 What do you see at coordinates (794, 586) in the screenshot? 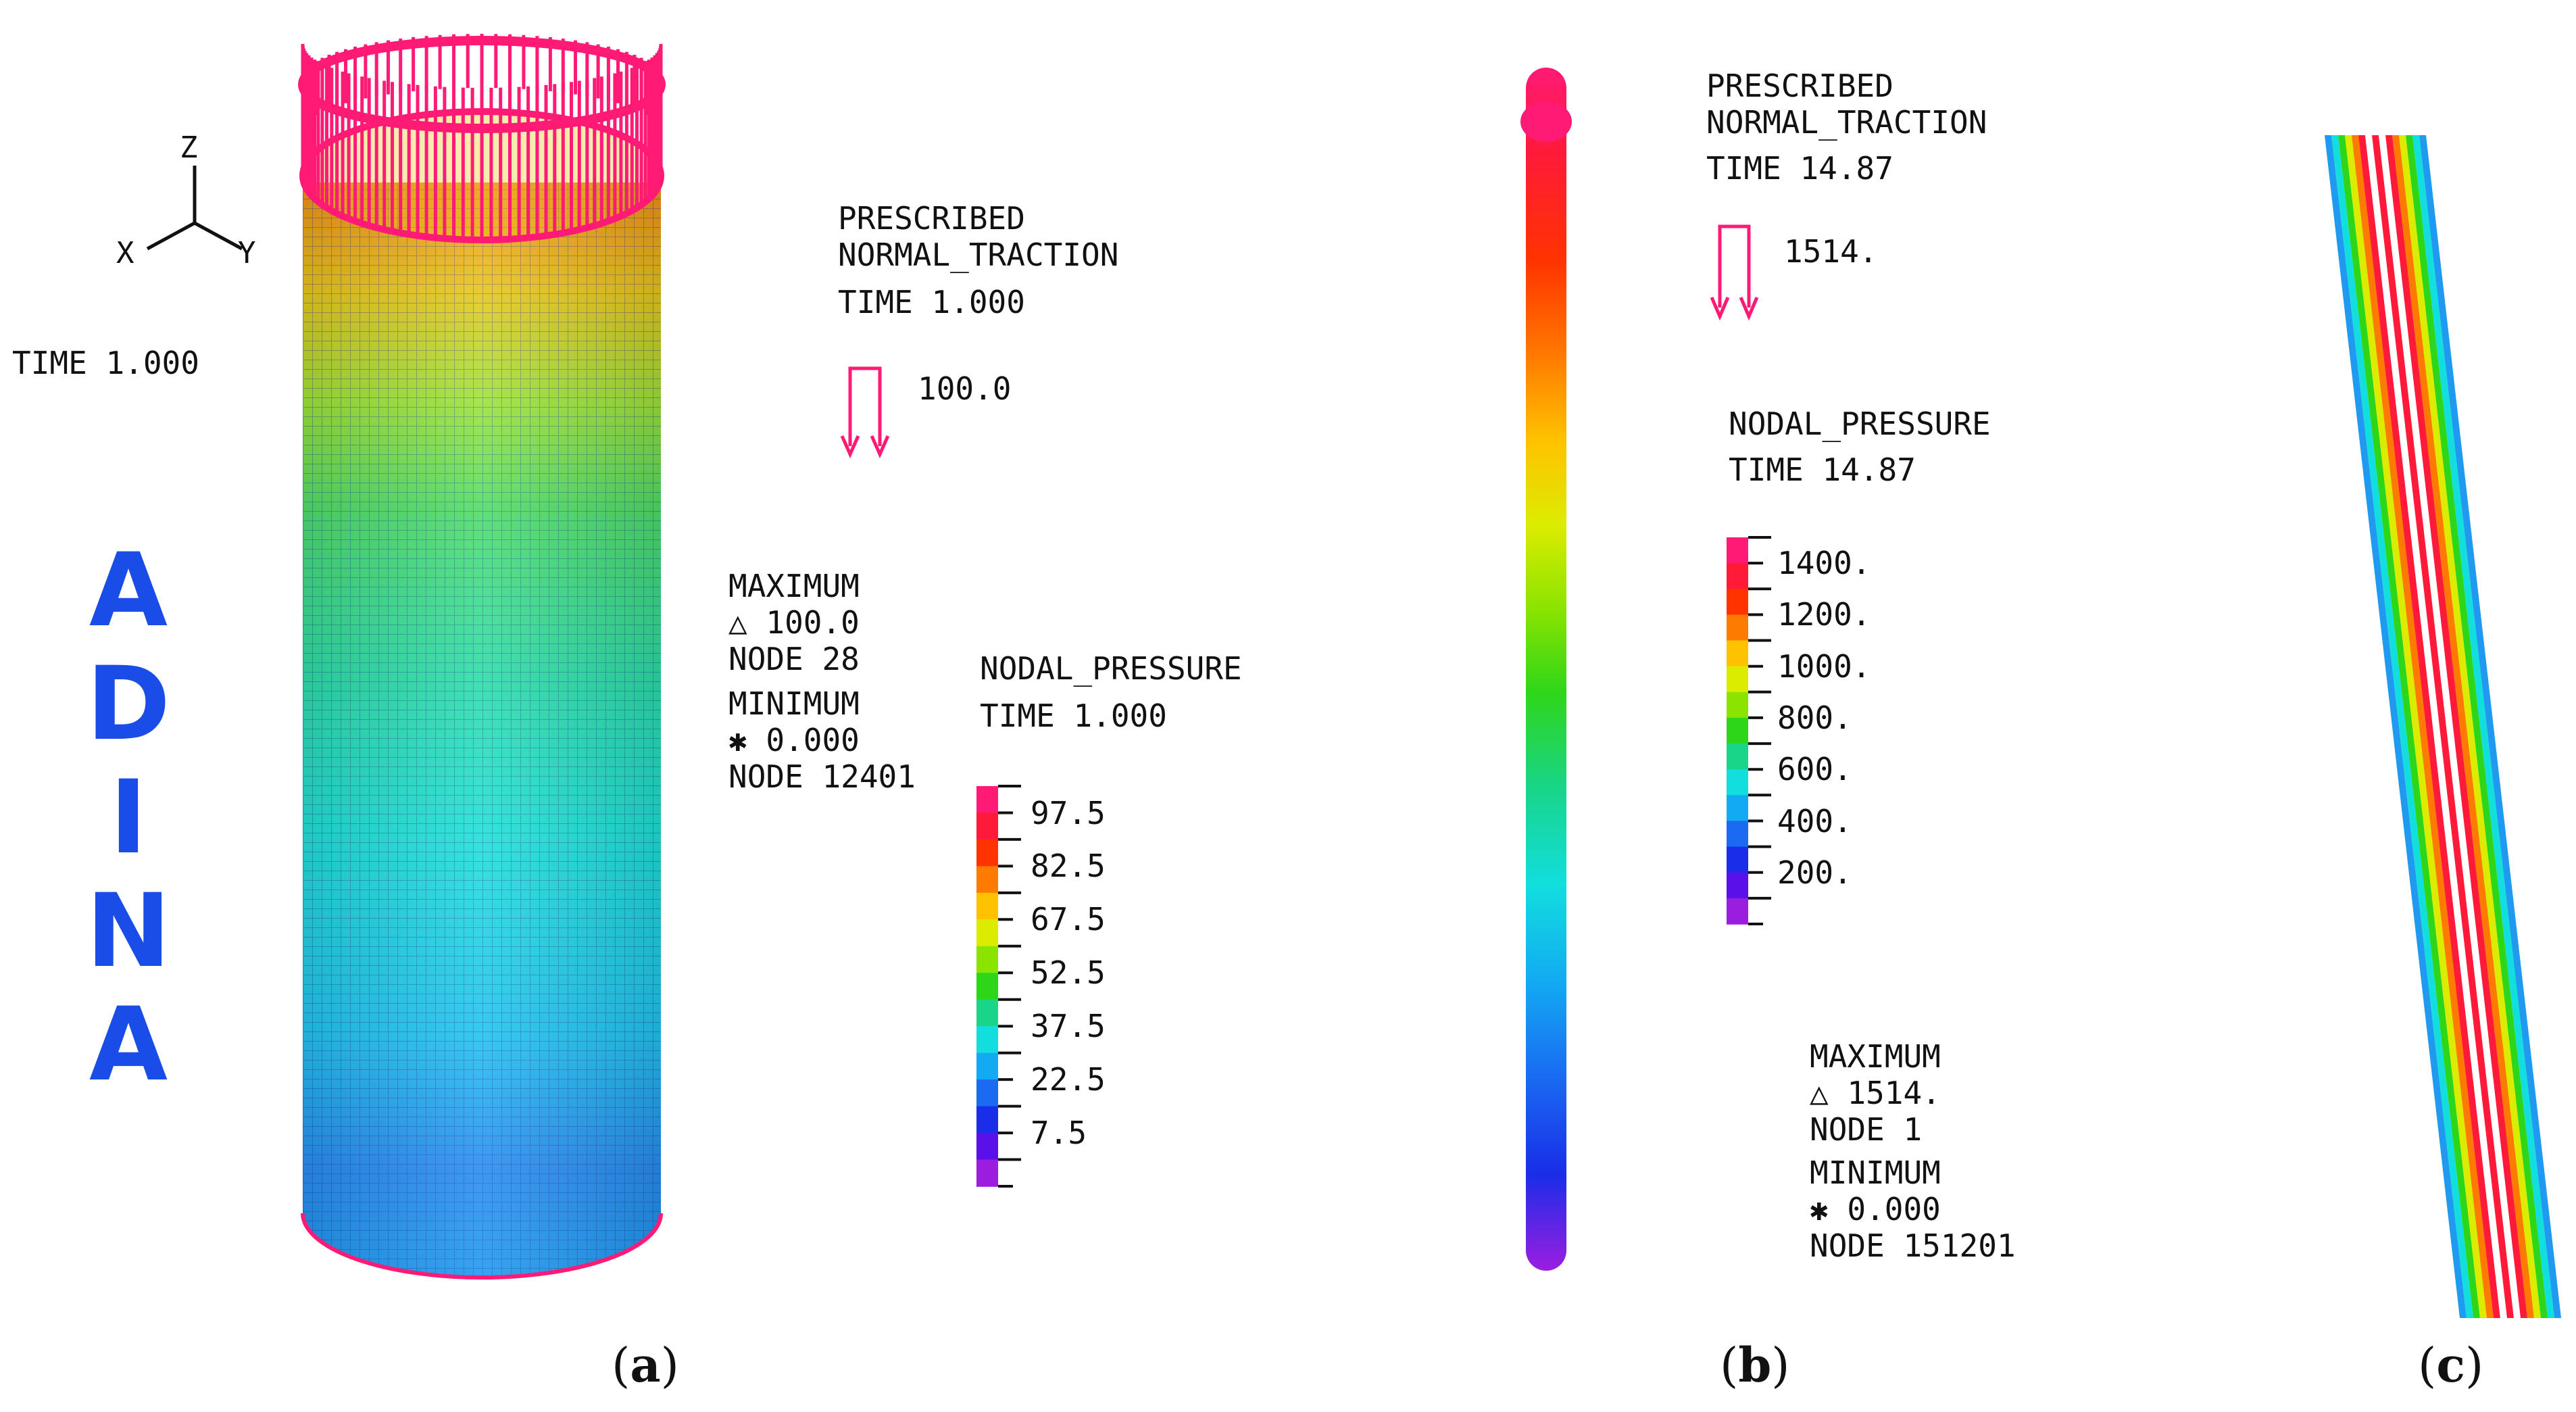
I see `maximum-title-a: MAXIMUM` at bounding box center [794, 586].